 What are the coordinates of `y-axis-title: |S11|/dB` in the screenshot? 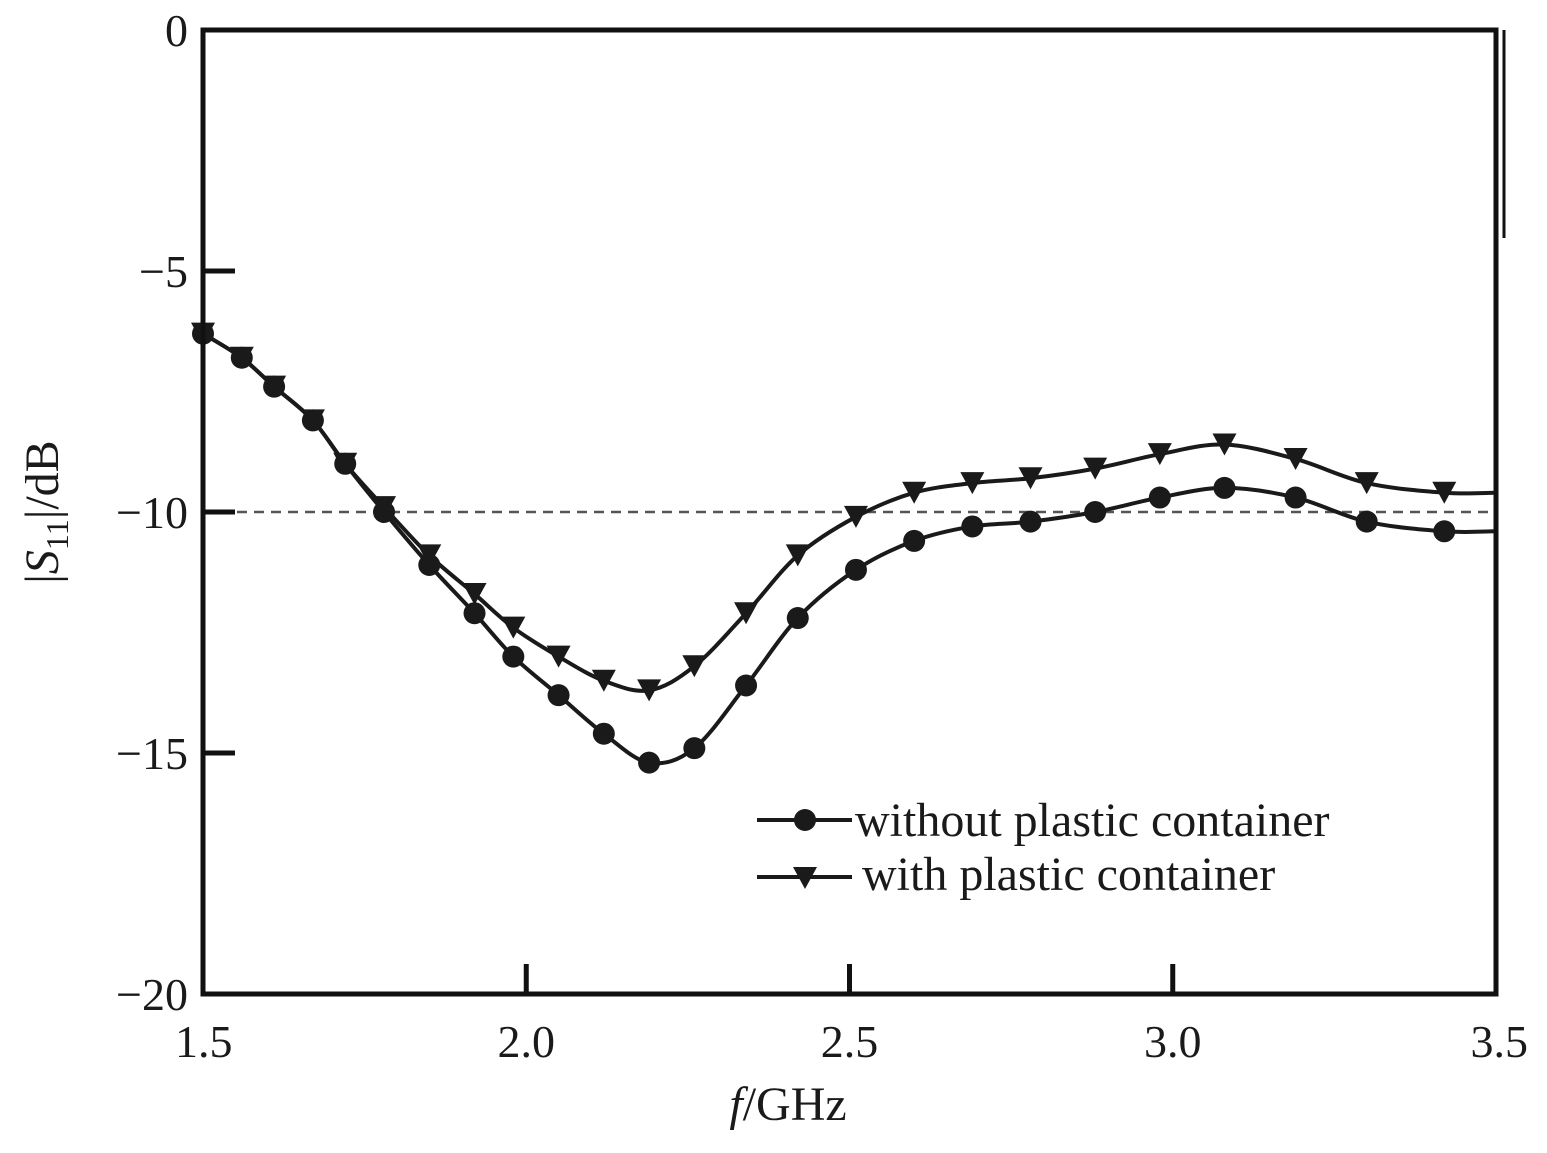 It's located at (45, 511).